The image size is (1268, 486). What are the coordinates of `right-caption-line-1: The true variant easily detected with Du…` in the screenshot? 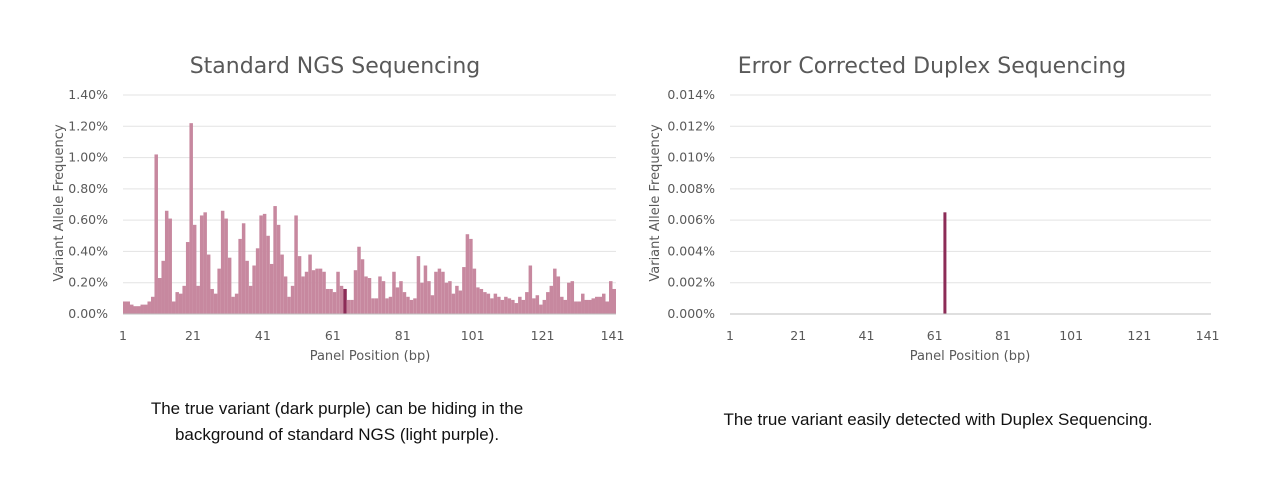 It's located at (937, 419).